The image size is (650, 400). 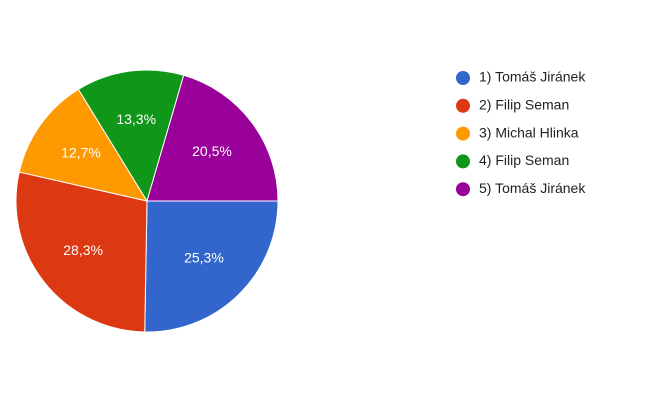 I want to click on slice-label: 28,3%, so click(x=83, y=250).